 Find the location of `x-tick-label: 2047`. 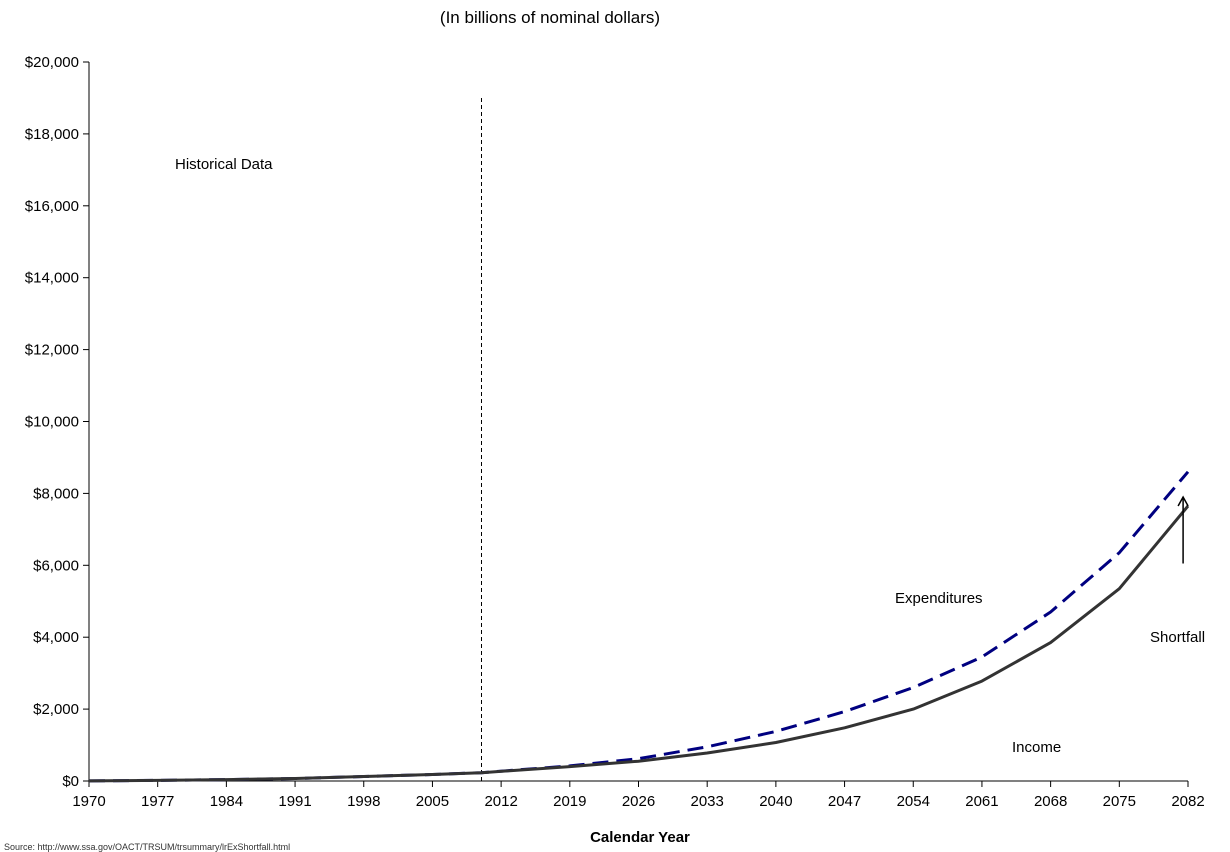

x-tick-label: 2047 is located at coordinates (844, 801).